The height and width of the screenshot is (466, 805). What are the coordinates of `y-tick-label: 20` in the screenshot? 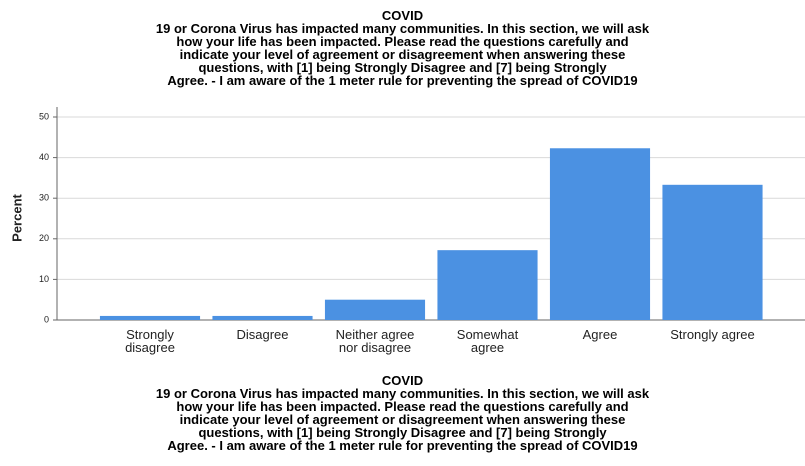 It's located at (44, 238).